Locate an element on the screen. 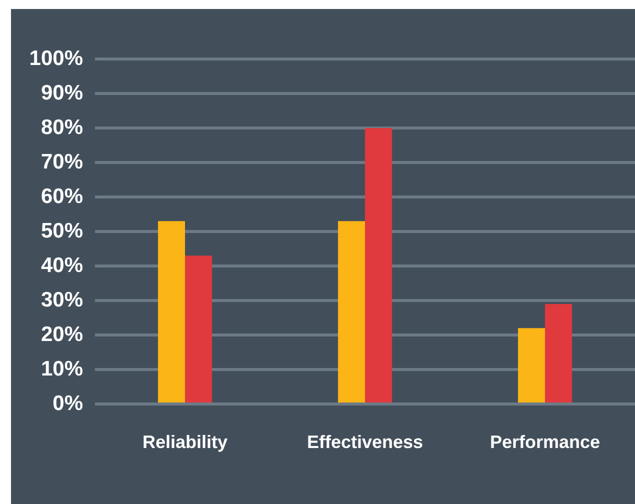 The height and width of the screenshot is (504, 635). y-tick-label: 50% is located at coordinates (62, 230).